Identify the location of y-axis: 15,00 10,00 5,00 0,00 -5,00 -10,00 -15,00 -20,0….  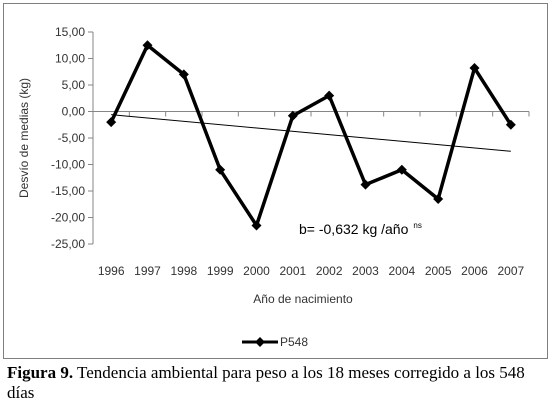
(72, 138).